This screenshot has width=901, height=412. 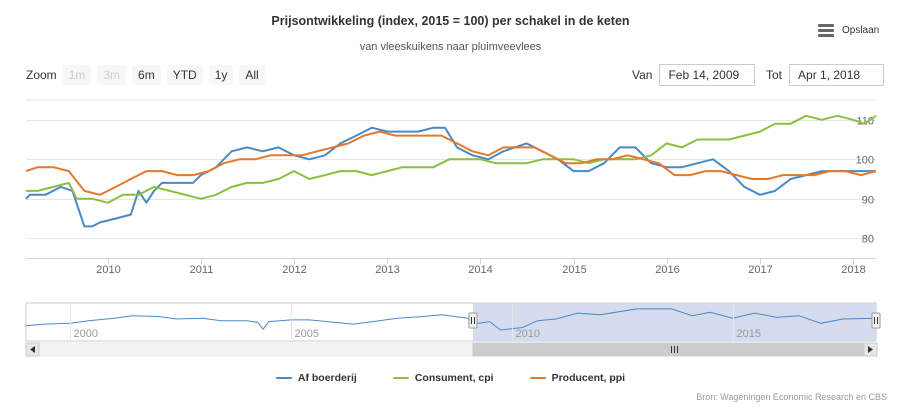 What do you see at coordinates (283, 378) in the screenshot?
I see `legend-swatch-farm` at bounding box center [283, 378].